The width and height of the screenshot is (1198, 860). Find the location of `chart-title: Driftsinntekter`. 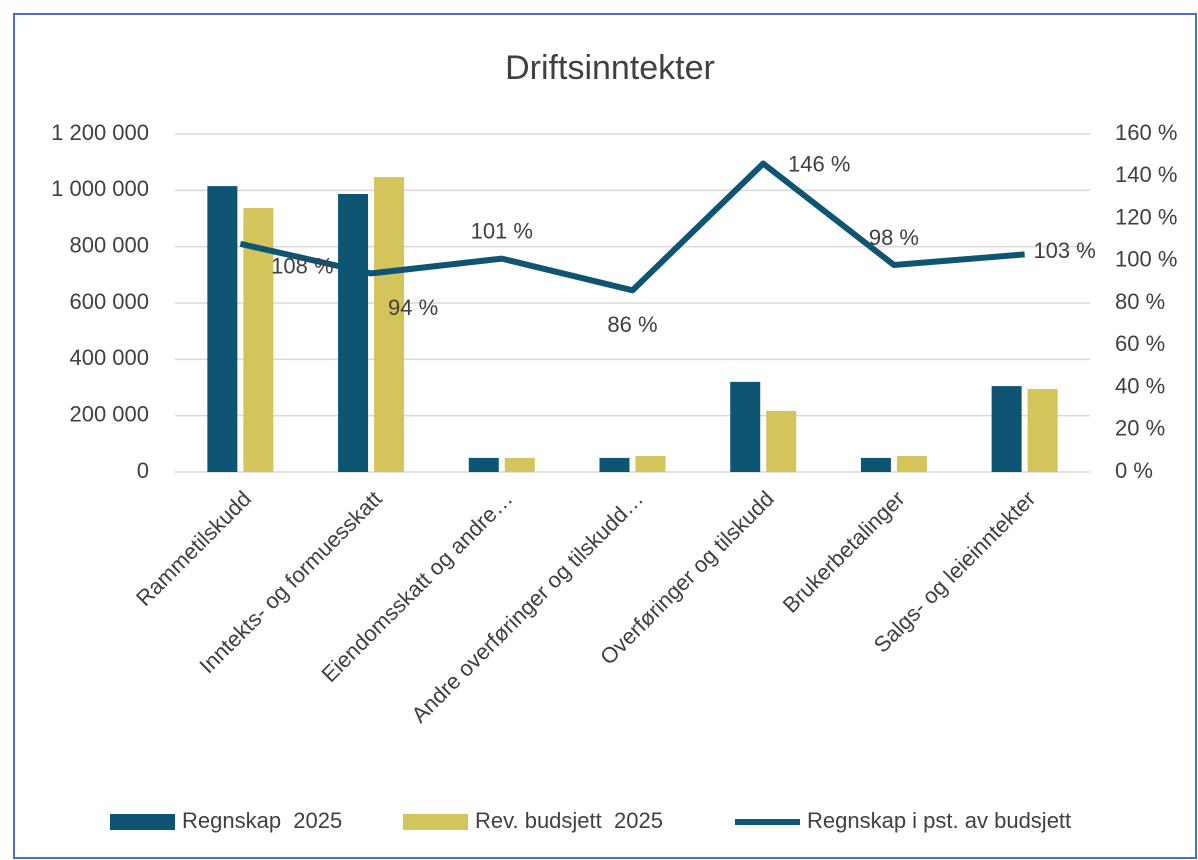

chart-title: Driftsinntekter is located at coordinates (610, 68).